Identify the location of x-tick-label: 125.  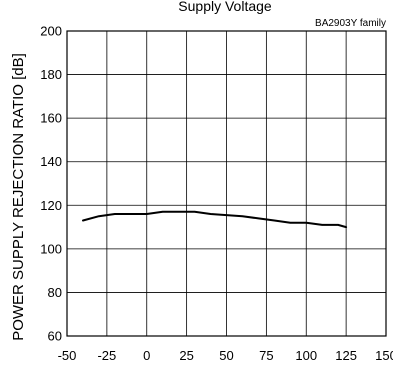
(346, 355).